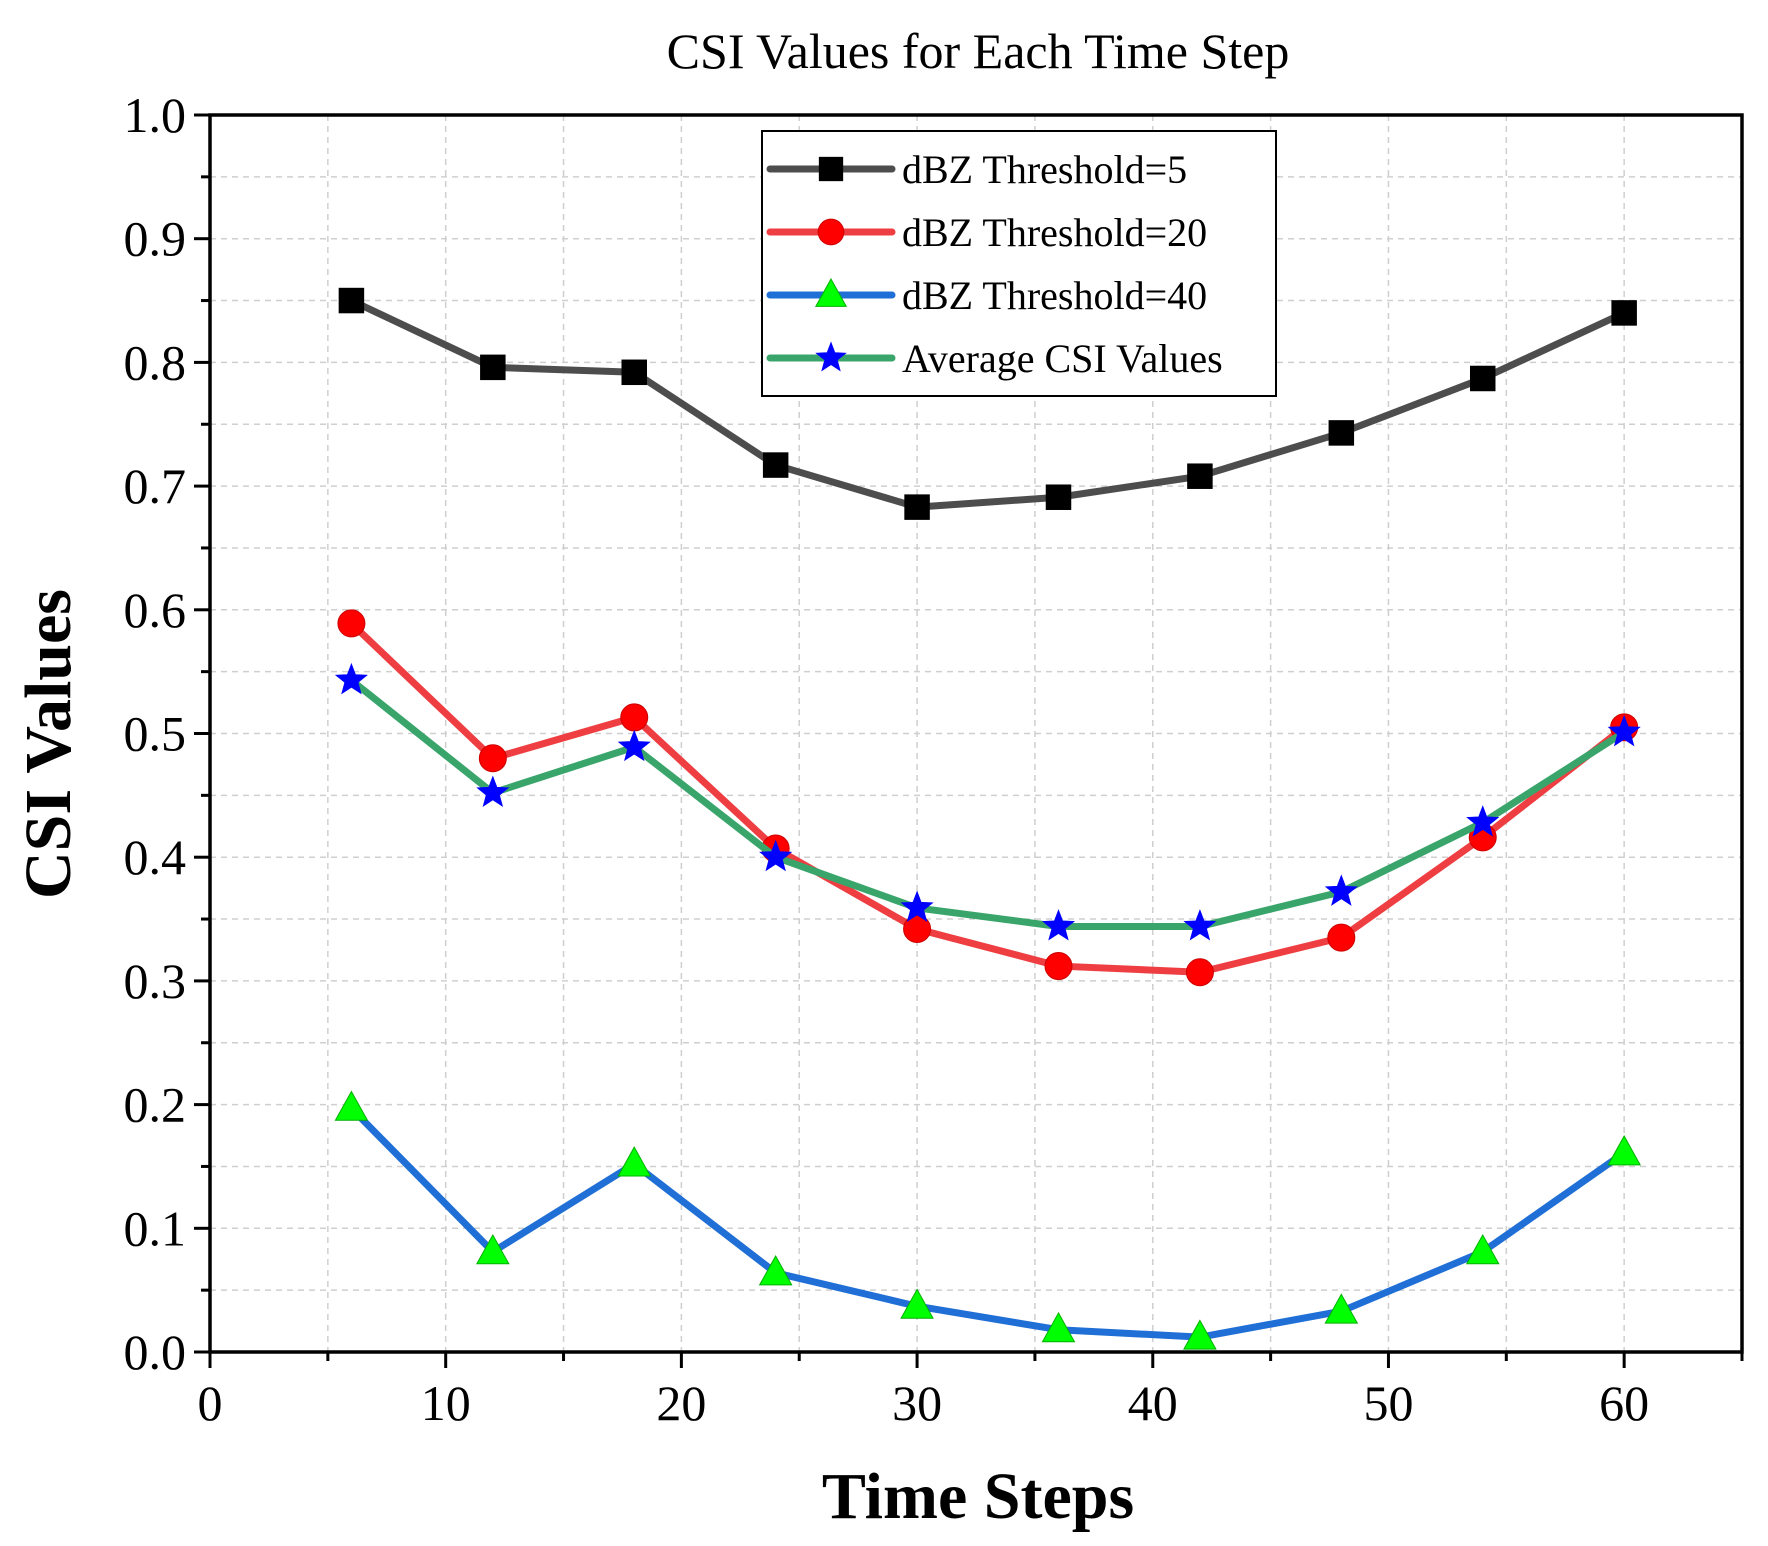 The height and width of the screenshot is (1546, 1768). Describe the element at coordinates (978, 1496) in the screenshot. I see `x-axis-title: Time Steps` at that location.